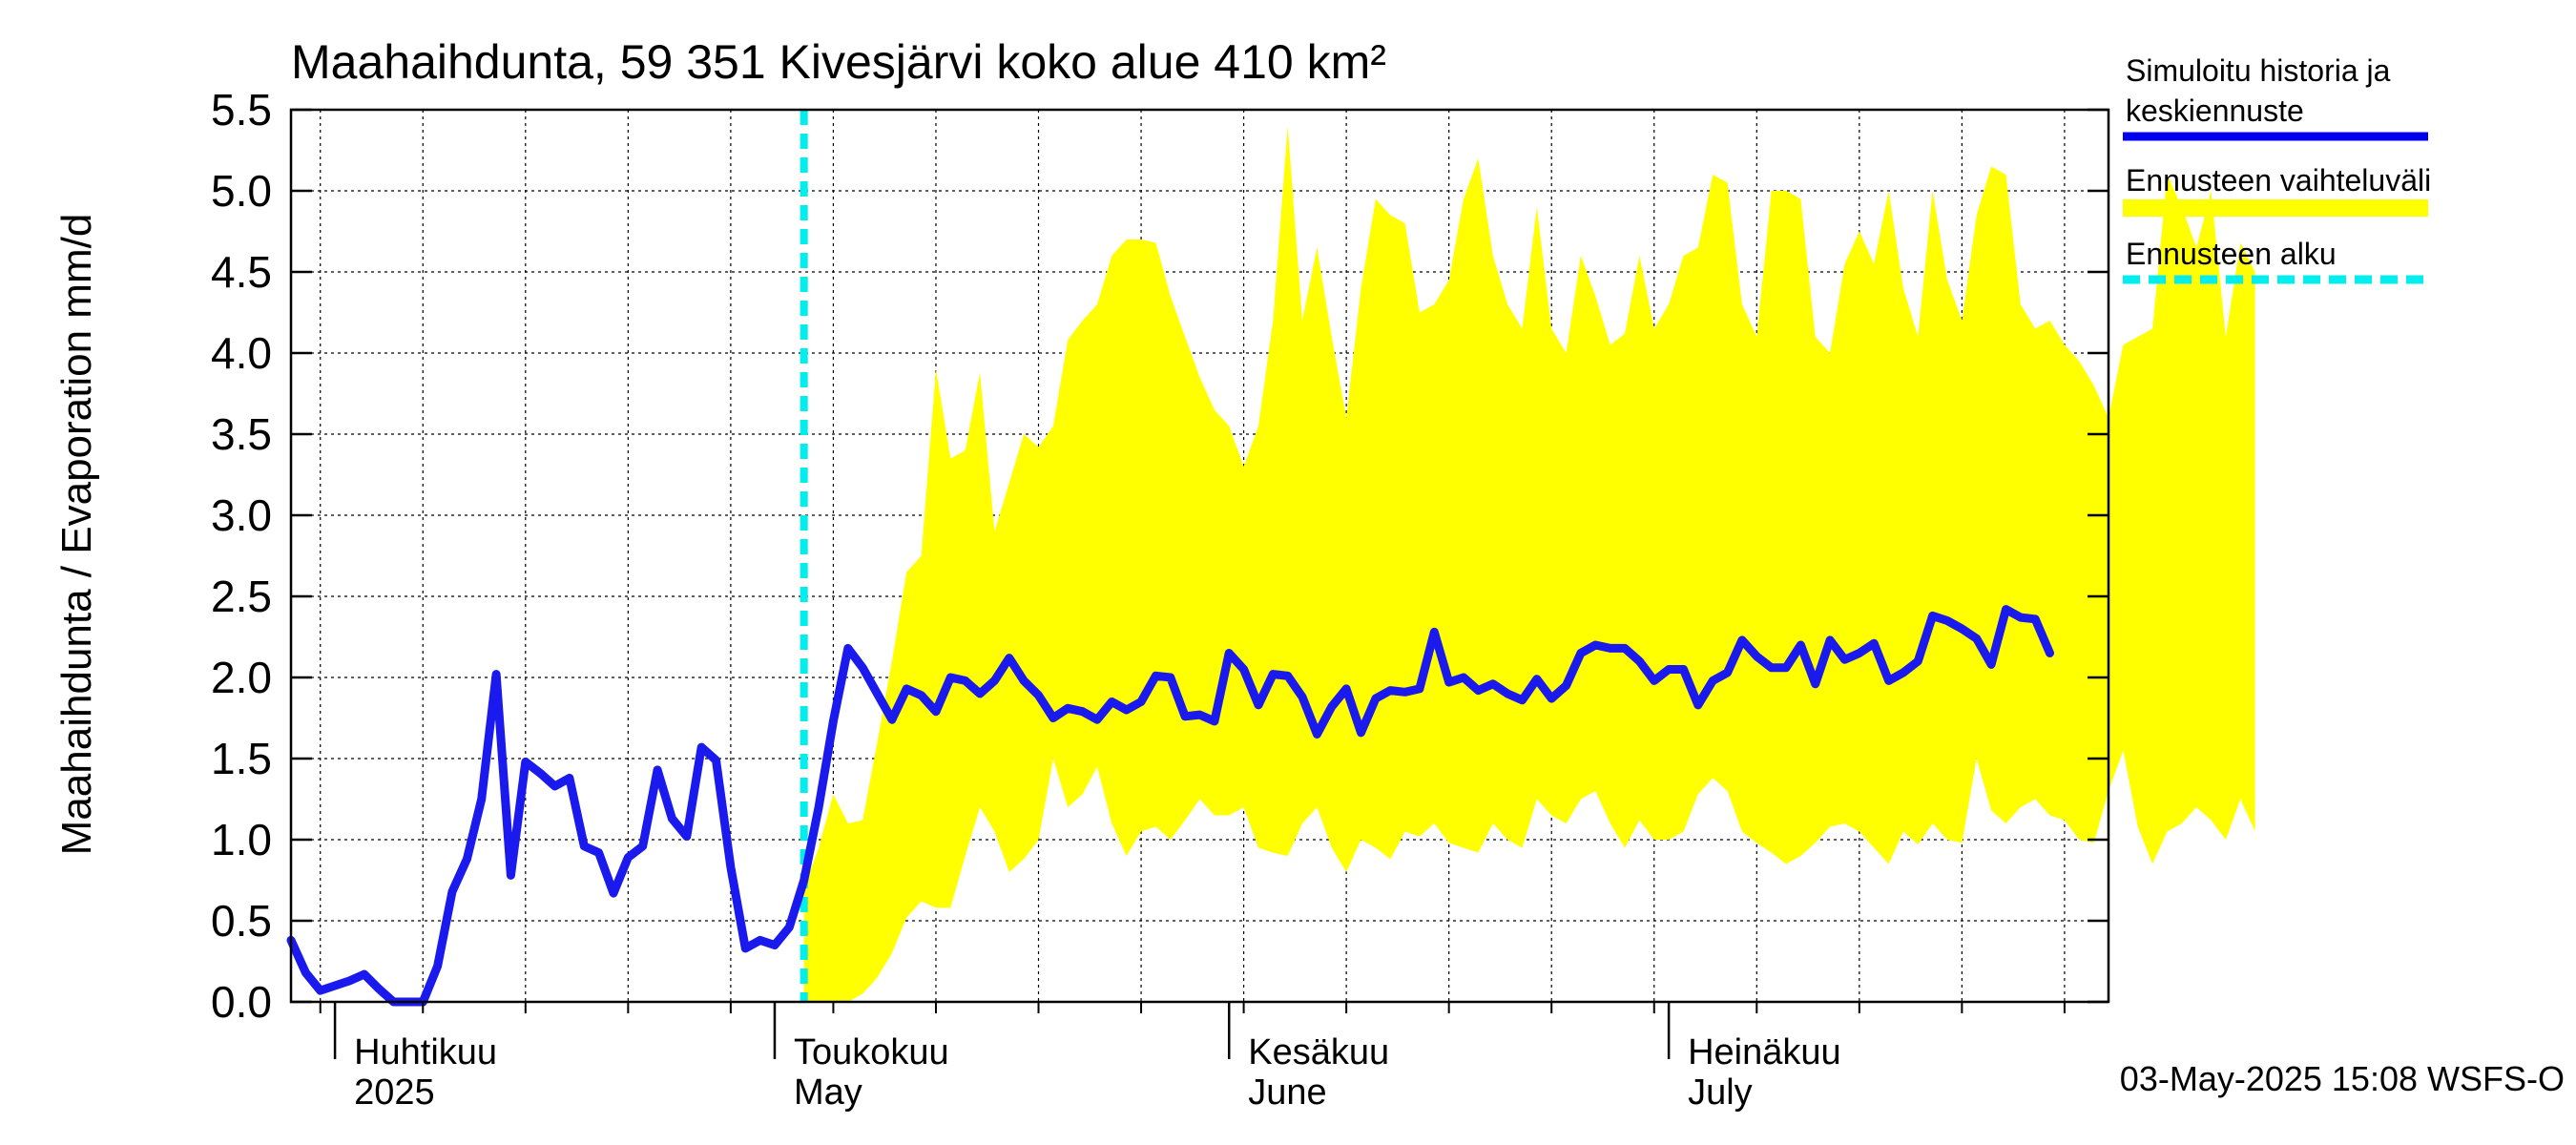 The width and height of the screenshot is (2576, 1145). Describe the element at coordinates (1720, 1092) in the screenshot. I see `x-month-label-en-3: July` at that location.